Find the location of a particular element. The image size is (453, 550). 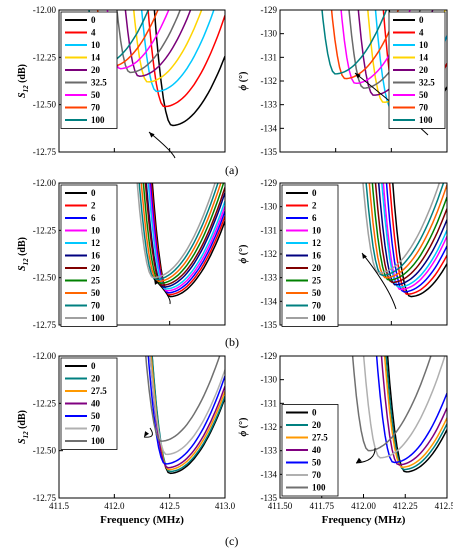

y-tick-label: -12.25 is located at coordinates (45, 403).